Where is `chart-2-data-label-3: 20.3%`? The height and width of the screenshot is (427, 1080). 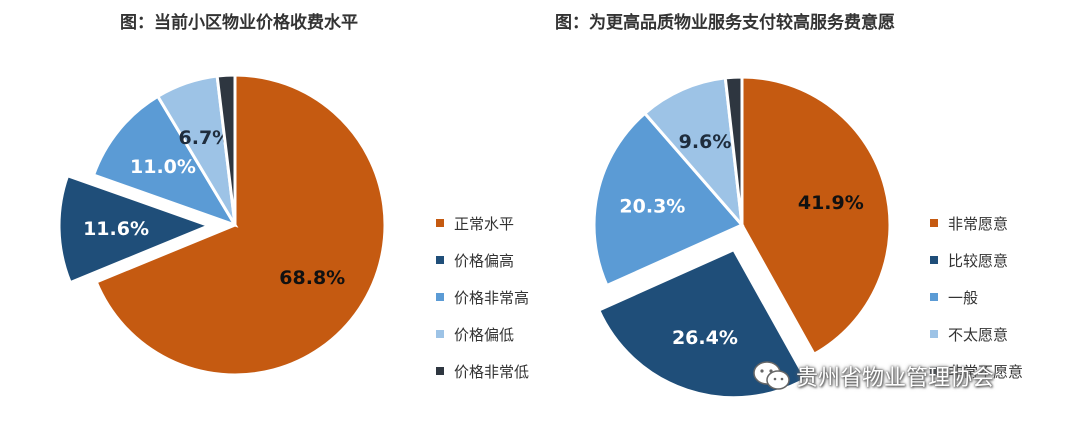 chart-2-data-label-3: 20.3% is located at coordinates (652, 206).